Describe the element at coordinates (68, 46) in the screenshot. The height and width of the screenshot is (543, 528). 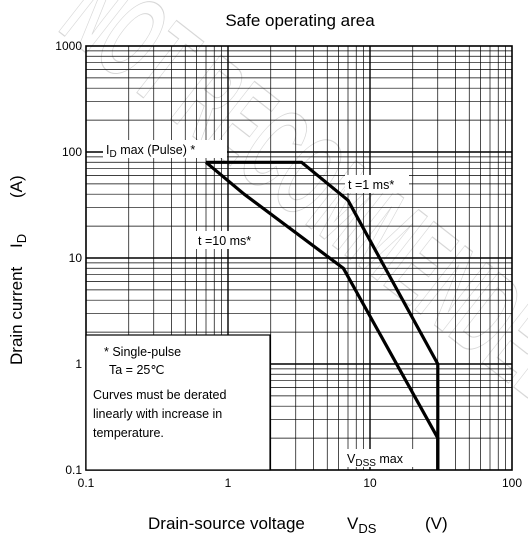
I see `y-tick-label: 1000` at that location.